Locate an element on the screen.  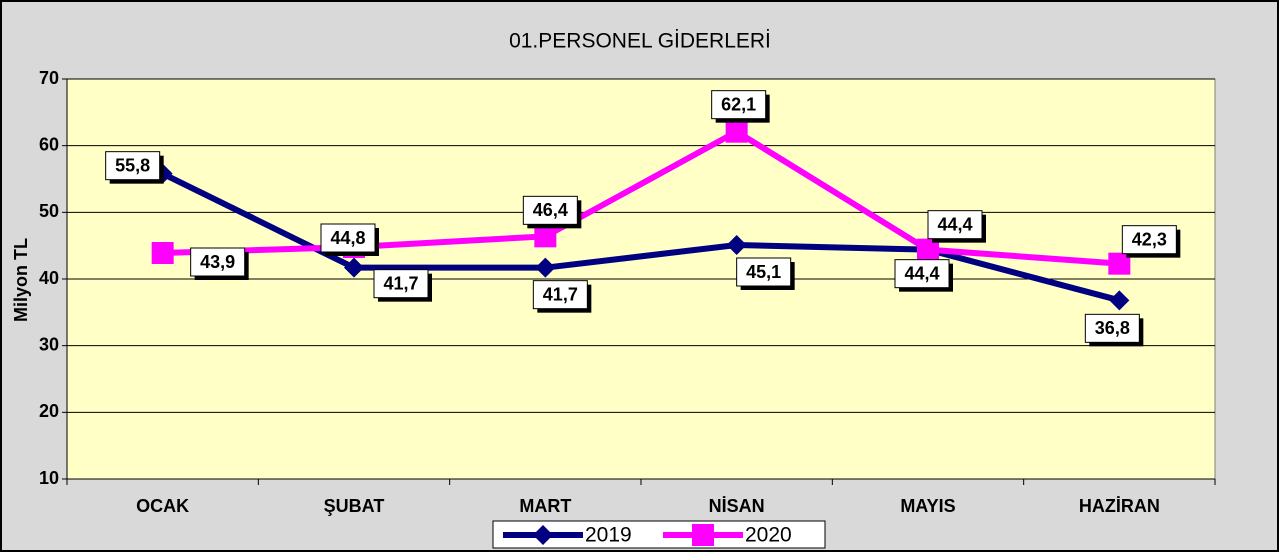
legend-label: 2019 is located at coordinates (608, 535).